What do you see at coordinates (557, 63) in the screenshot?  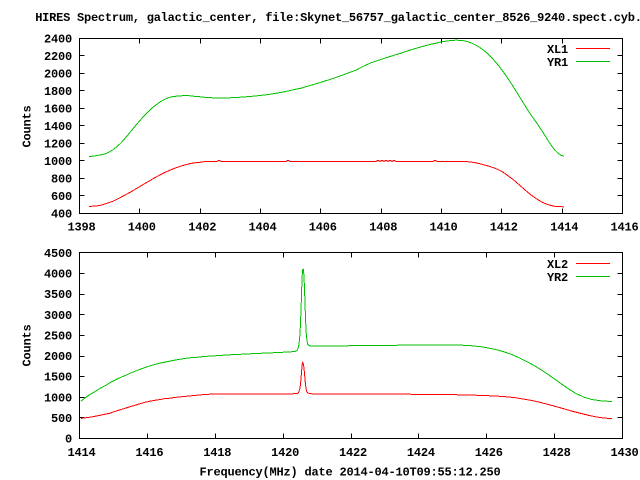 I see `svg-text: YR1` at bounding box center [557, 63].